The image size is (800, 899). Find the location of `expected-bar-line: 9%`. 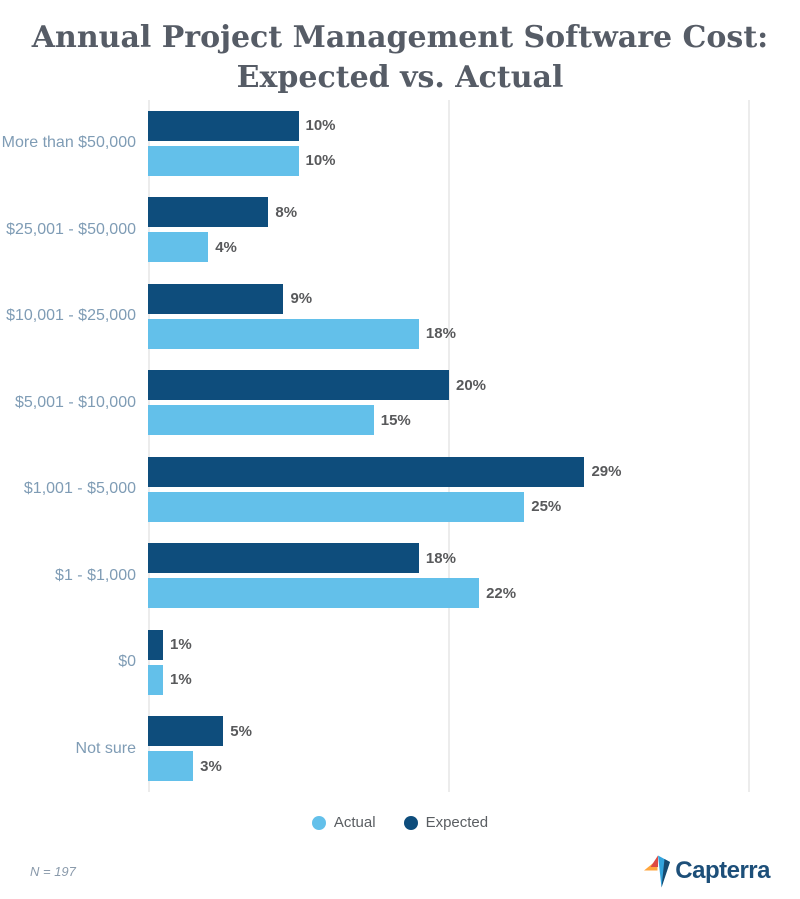

expected-bar-line: 9% is located at coordinates (449, 298).